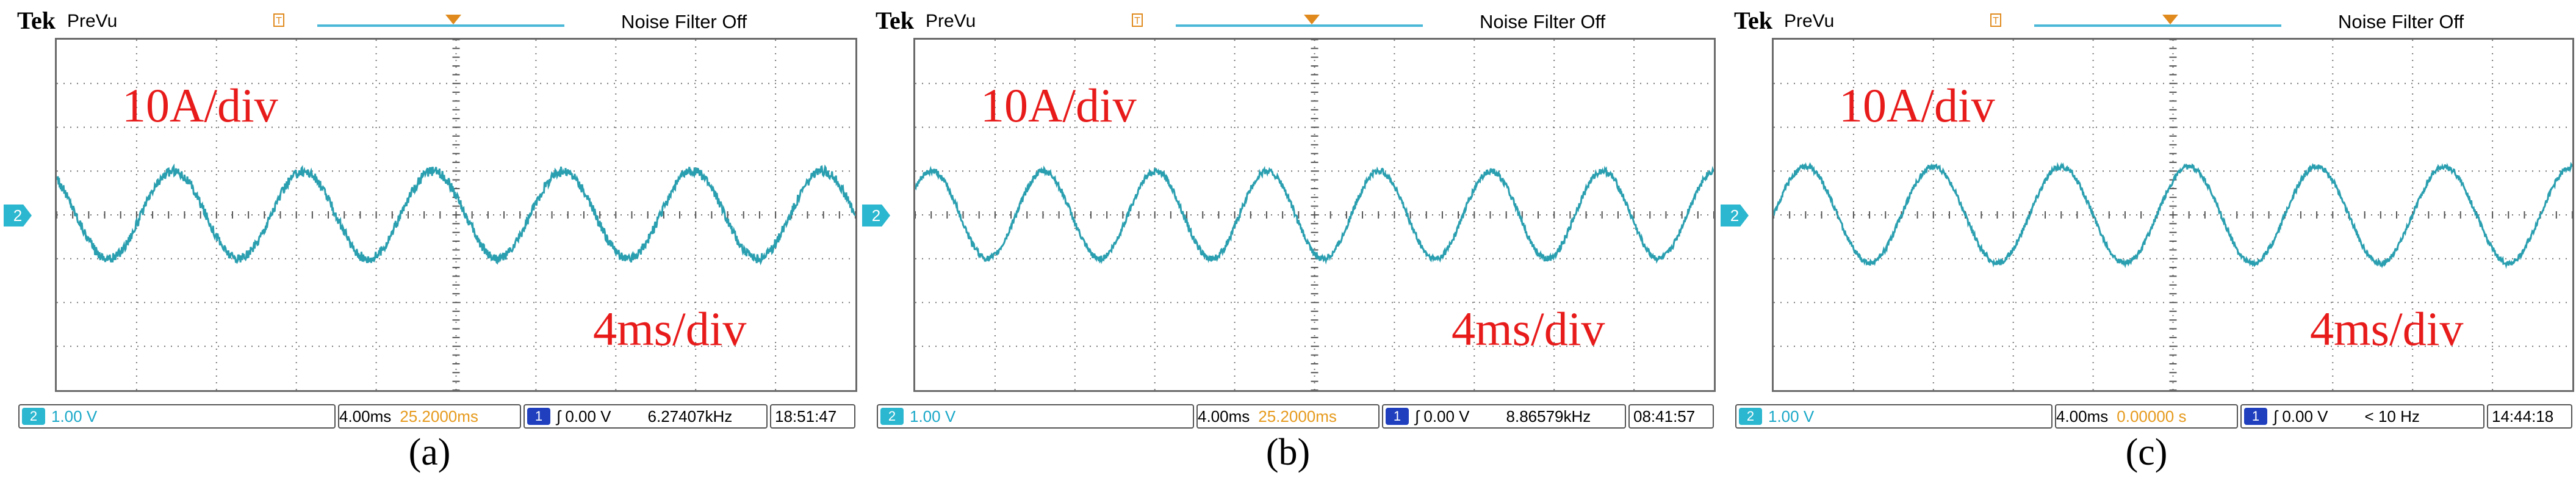 The image size is (2576, 500). What do you see at coordinates (429, 452) in the screenshot?
I see `figure-caption: (a)` at bounding box center [429, 452].